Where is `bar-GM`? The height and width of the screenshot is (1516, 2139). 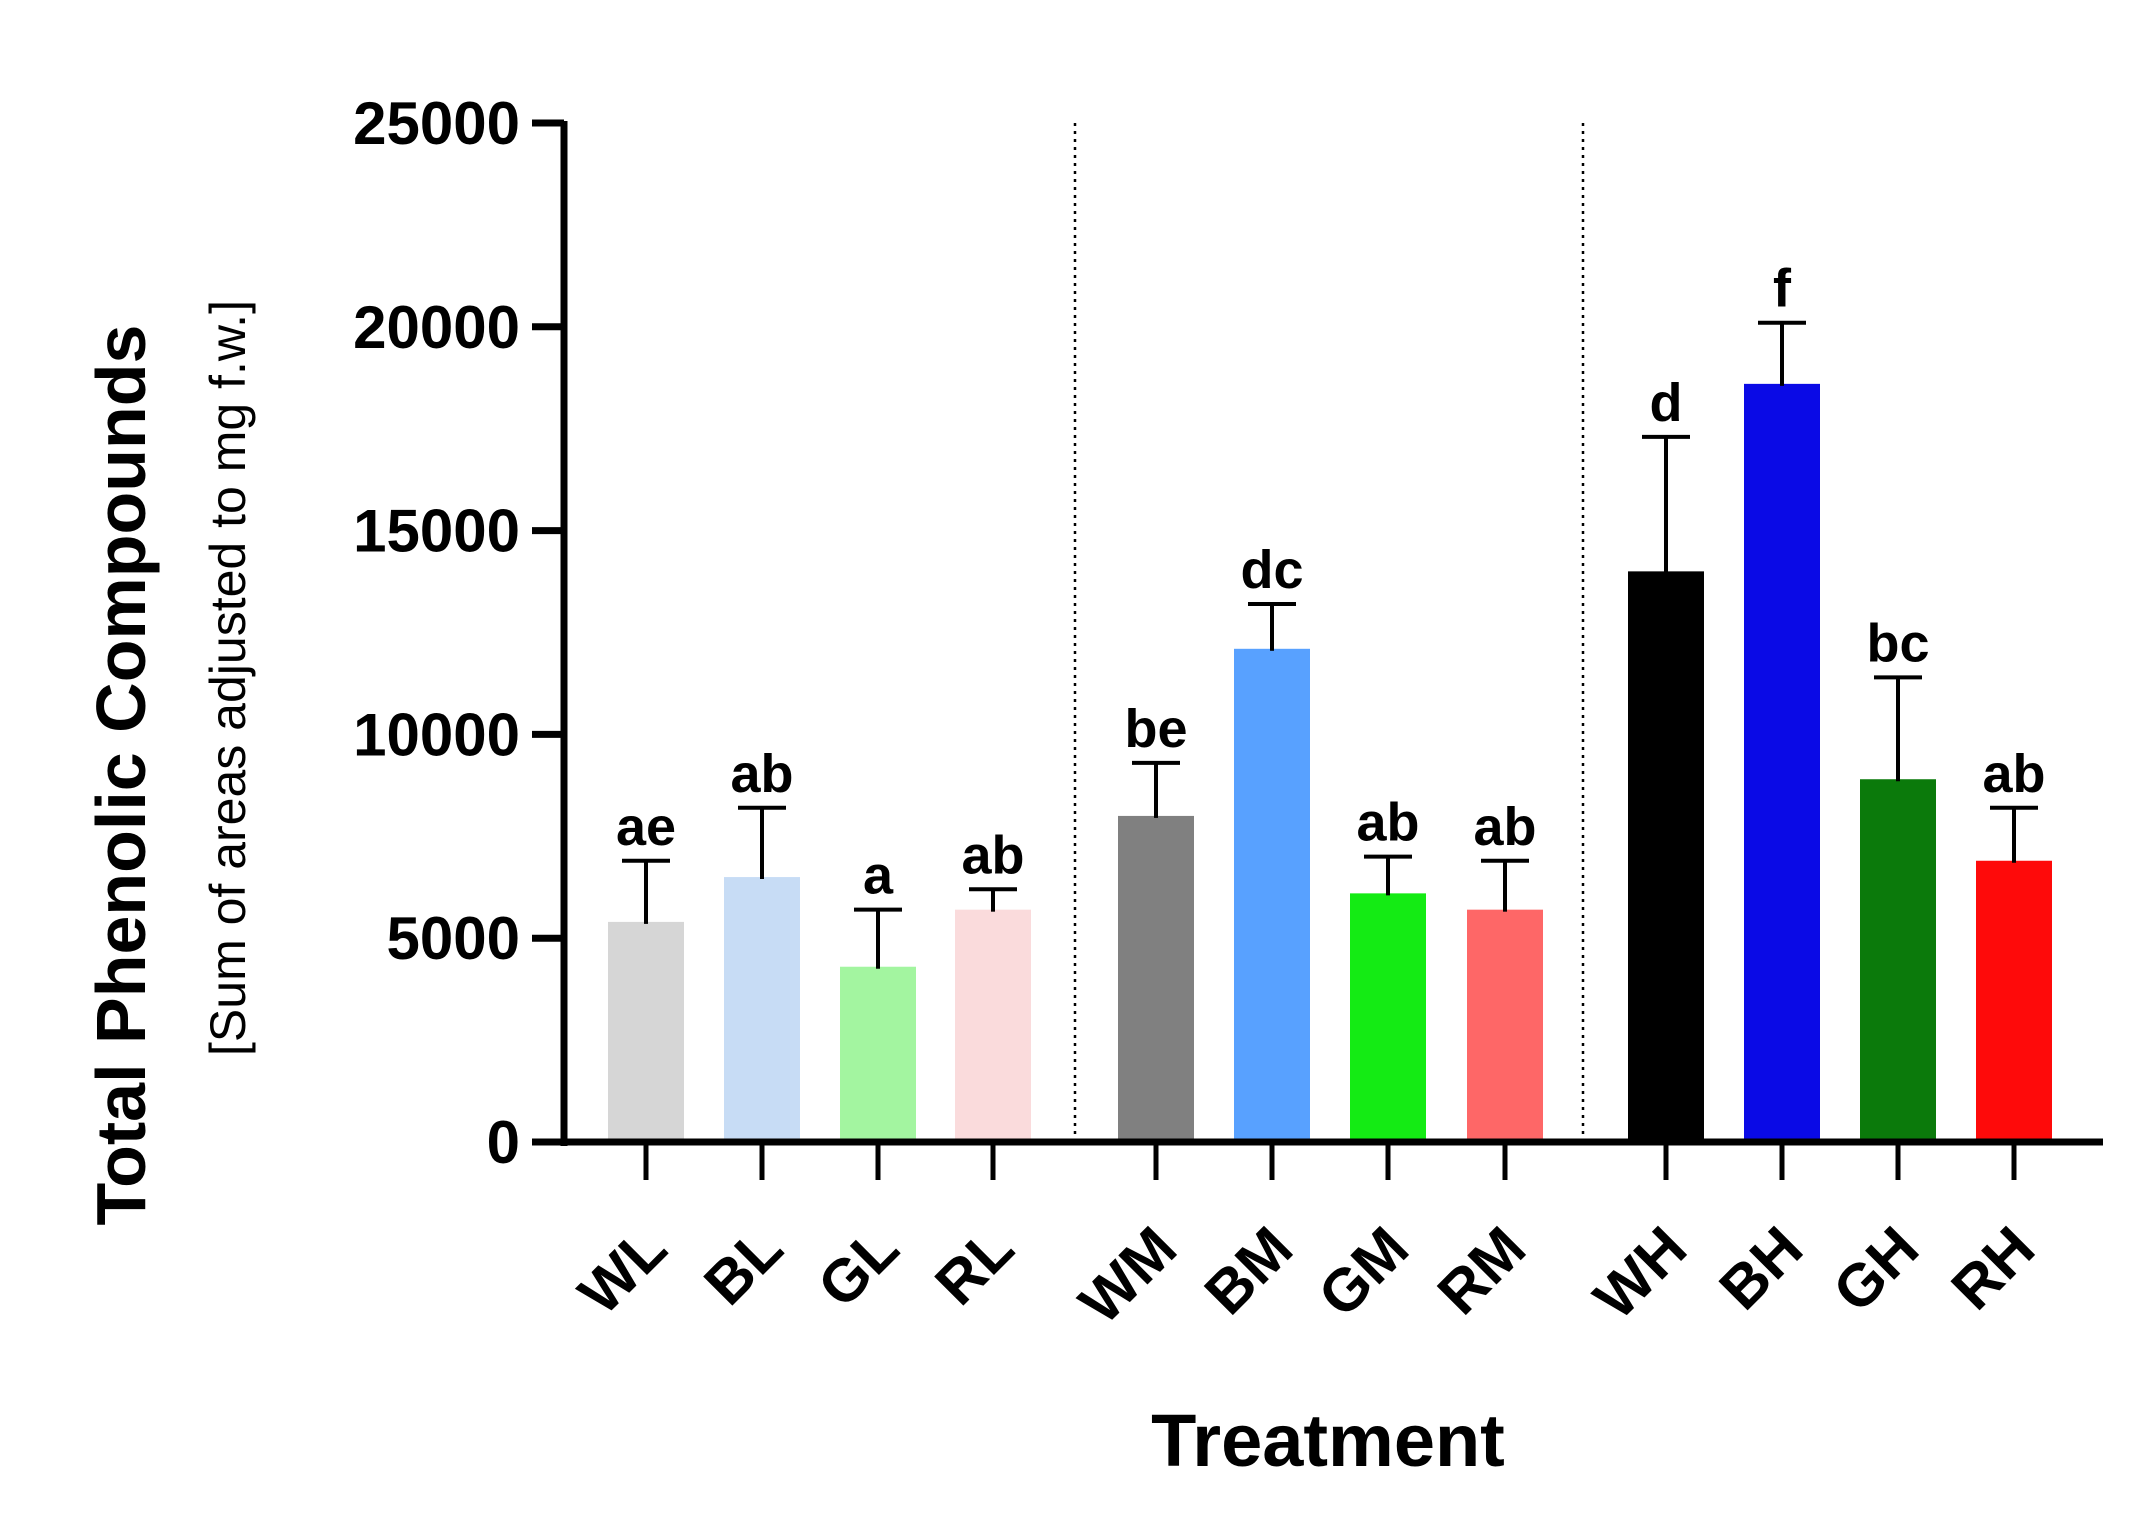 bar-GM is located at coordinates (1388, 1017).